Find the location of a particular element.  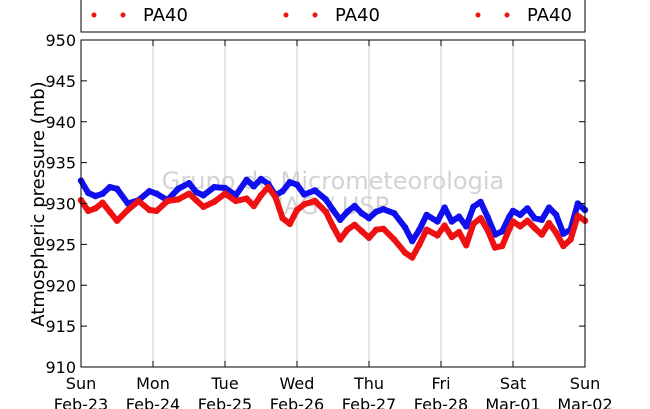

y-axis-label: Atmospheric pressure (mb) is located at coordinates (38, 203).